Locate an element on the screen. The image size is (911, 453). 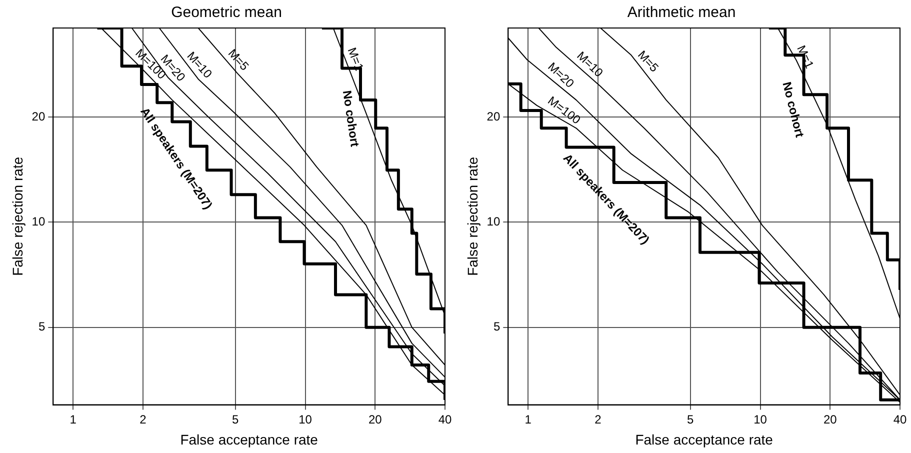
chart-title: Geometric mean is located at coordinates (226, 13).